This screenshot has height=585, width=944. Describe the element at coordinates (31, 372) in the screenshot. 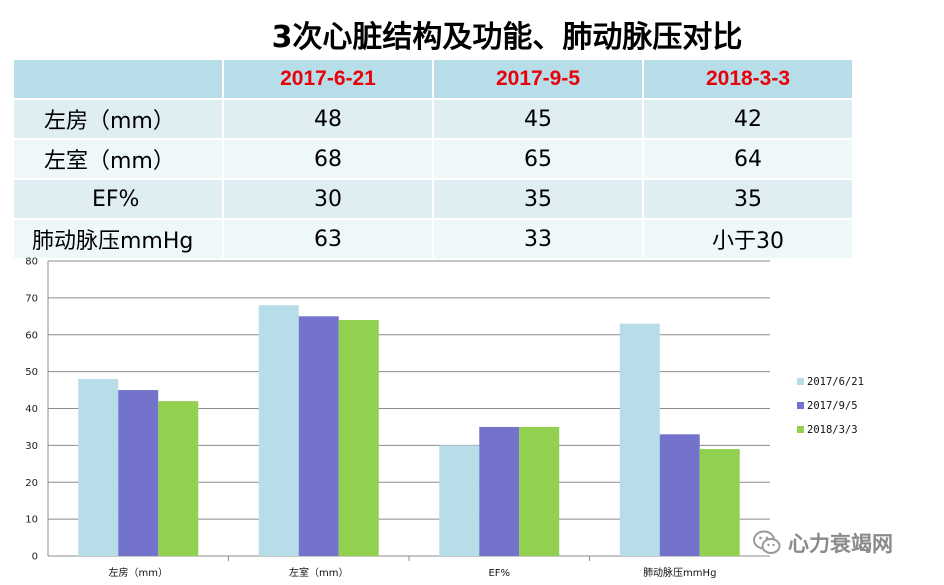

I see `y-tick-label: 50` at that location.